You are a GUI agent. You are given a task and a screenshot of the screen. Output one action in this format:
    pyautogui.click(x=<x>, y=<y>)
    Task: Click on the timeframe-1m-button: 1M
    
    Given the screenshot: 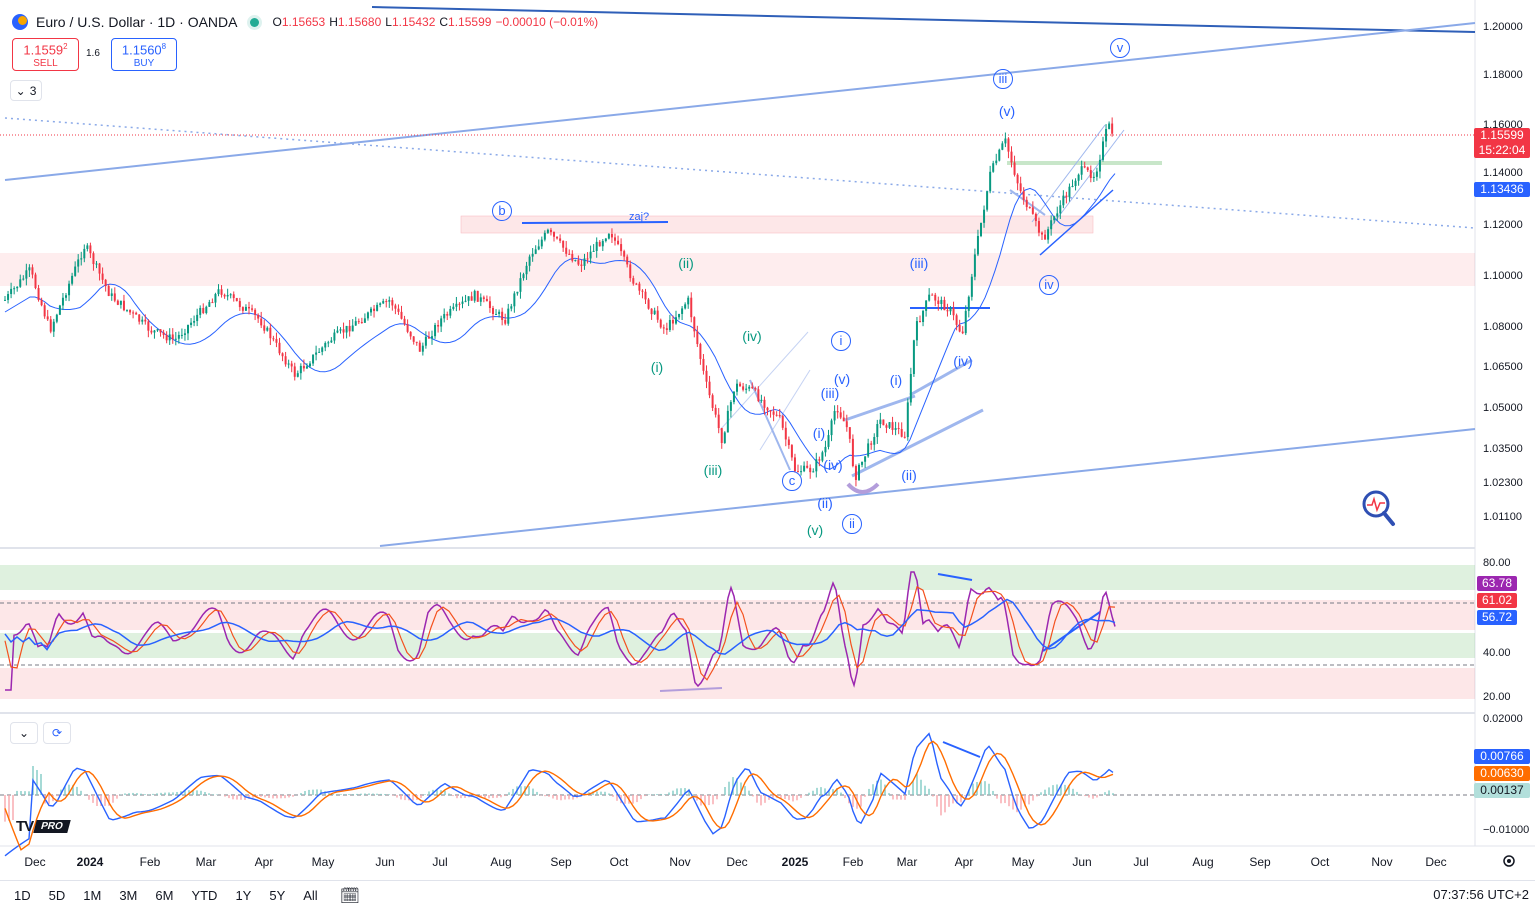 What is the action you would take?
    pyautogui.click(x=92, y=895)
    